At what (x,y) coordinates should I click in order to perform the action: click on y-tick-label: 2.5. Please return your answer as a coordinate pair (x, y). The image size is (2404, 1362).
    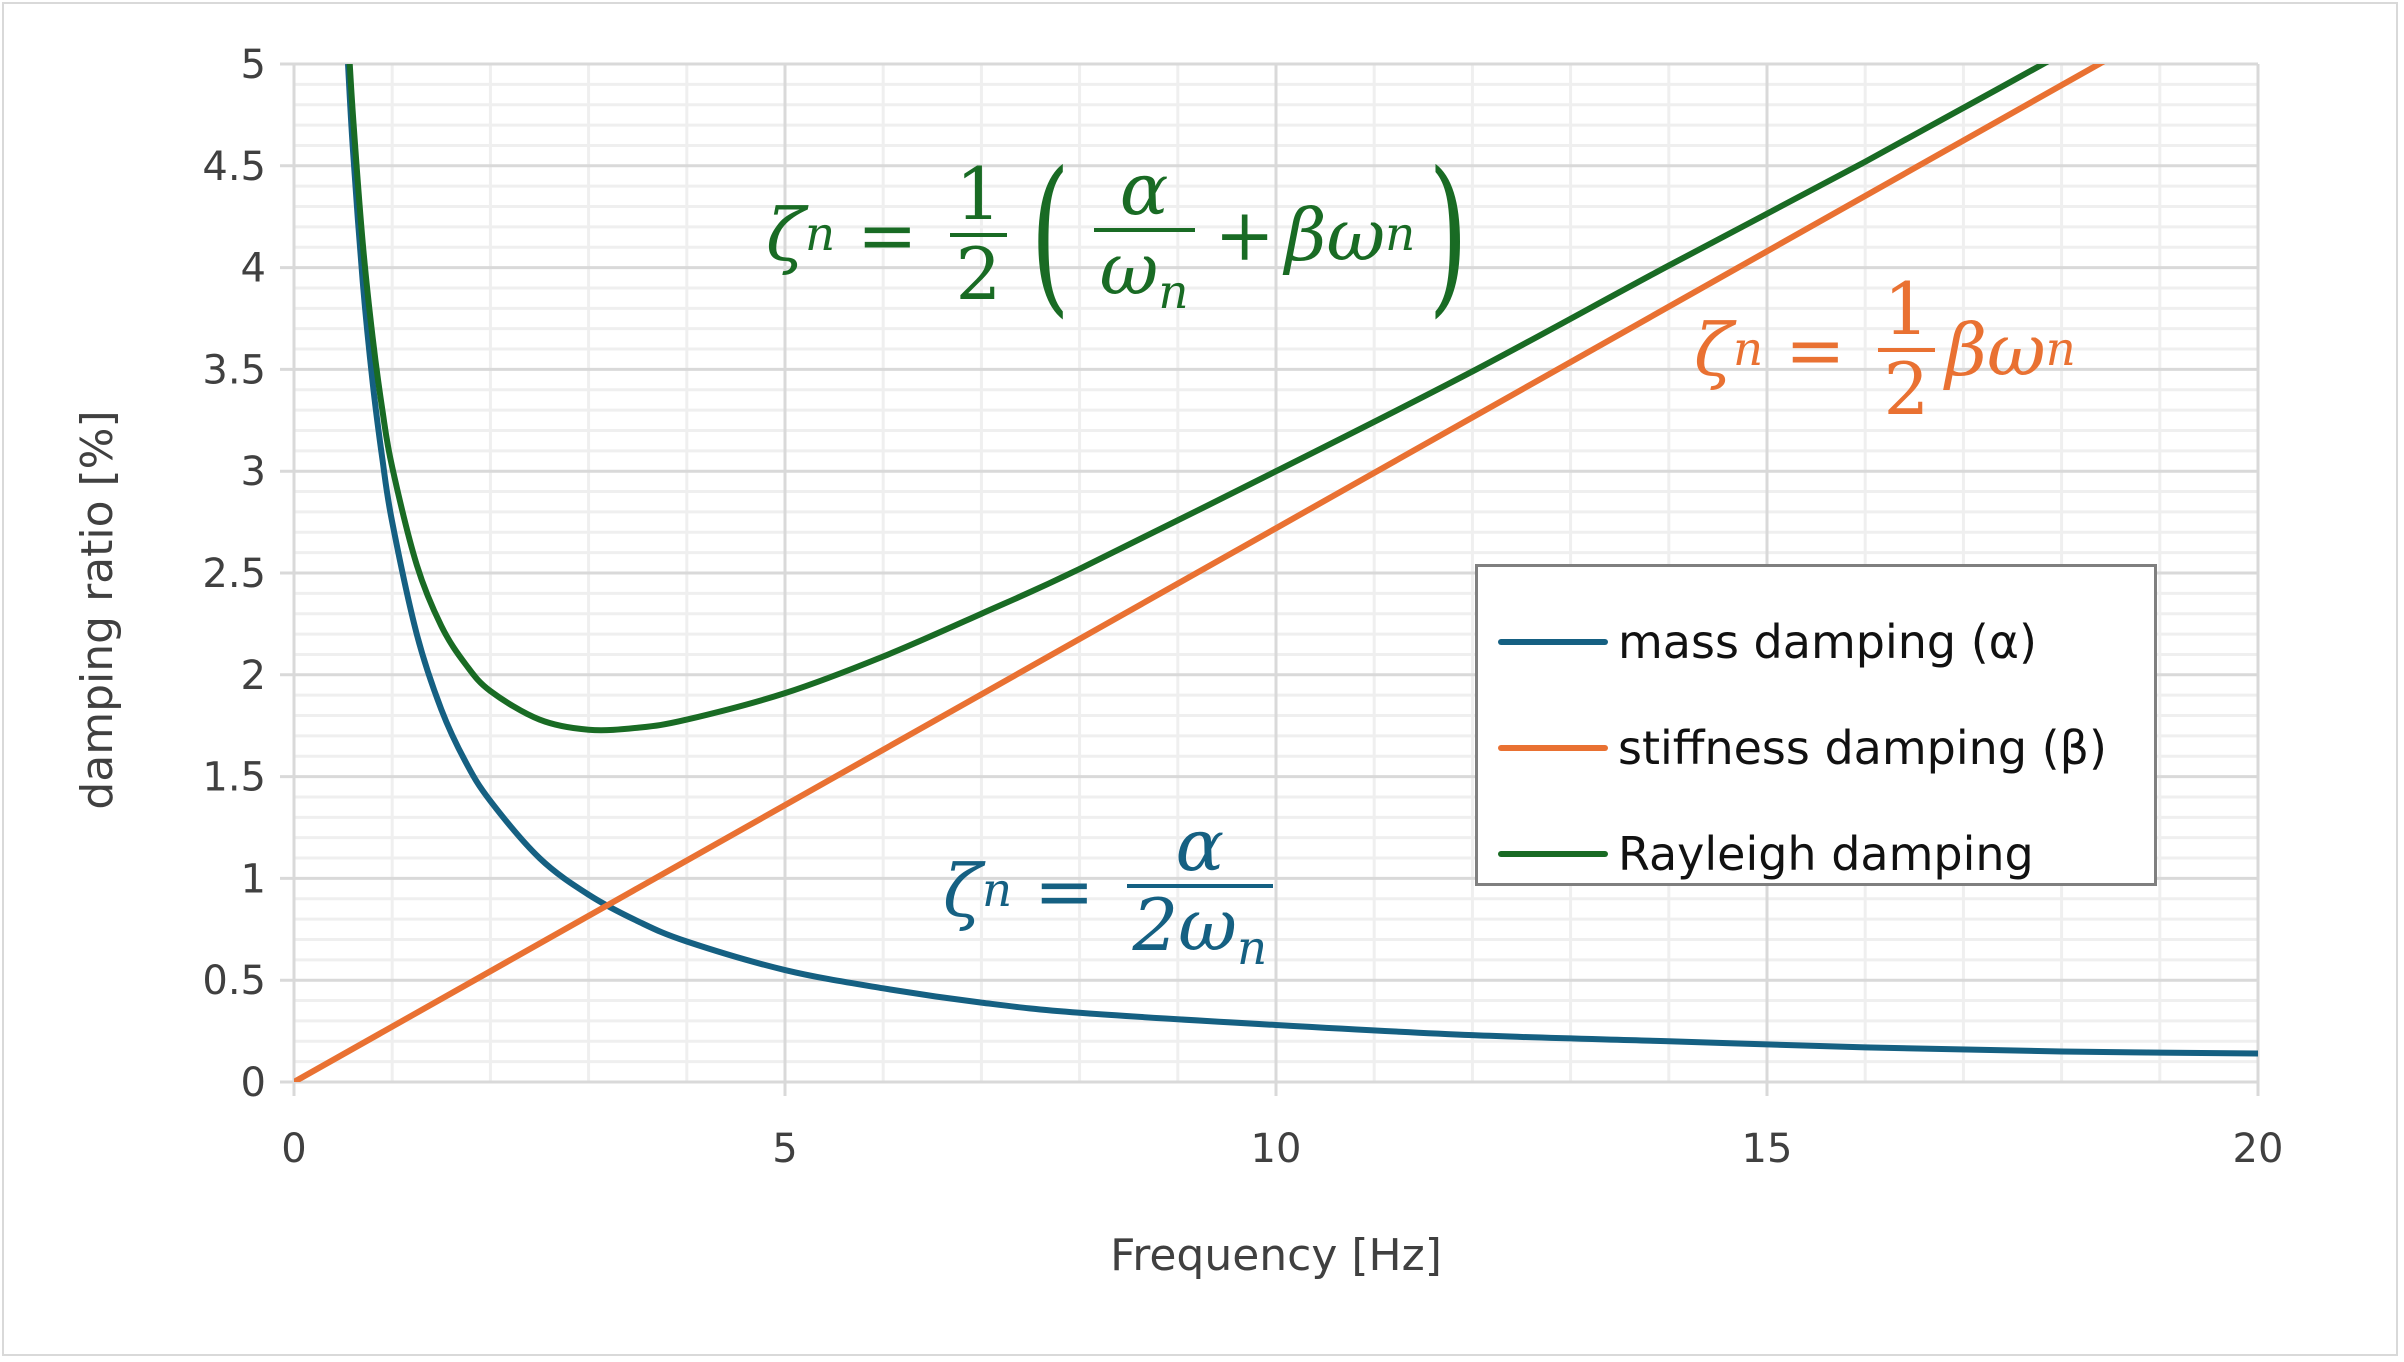
    Looking at the image, I should click on (234, 574).